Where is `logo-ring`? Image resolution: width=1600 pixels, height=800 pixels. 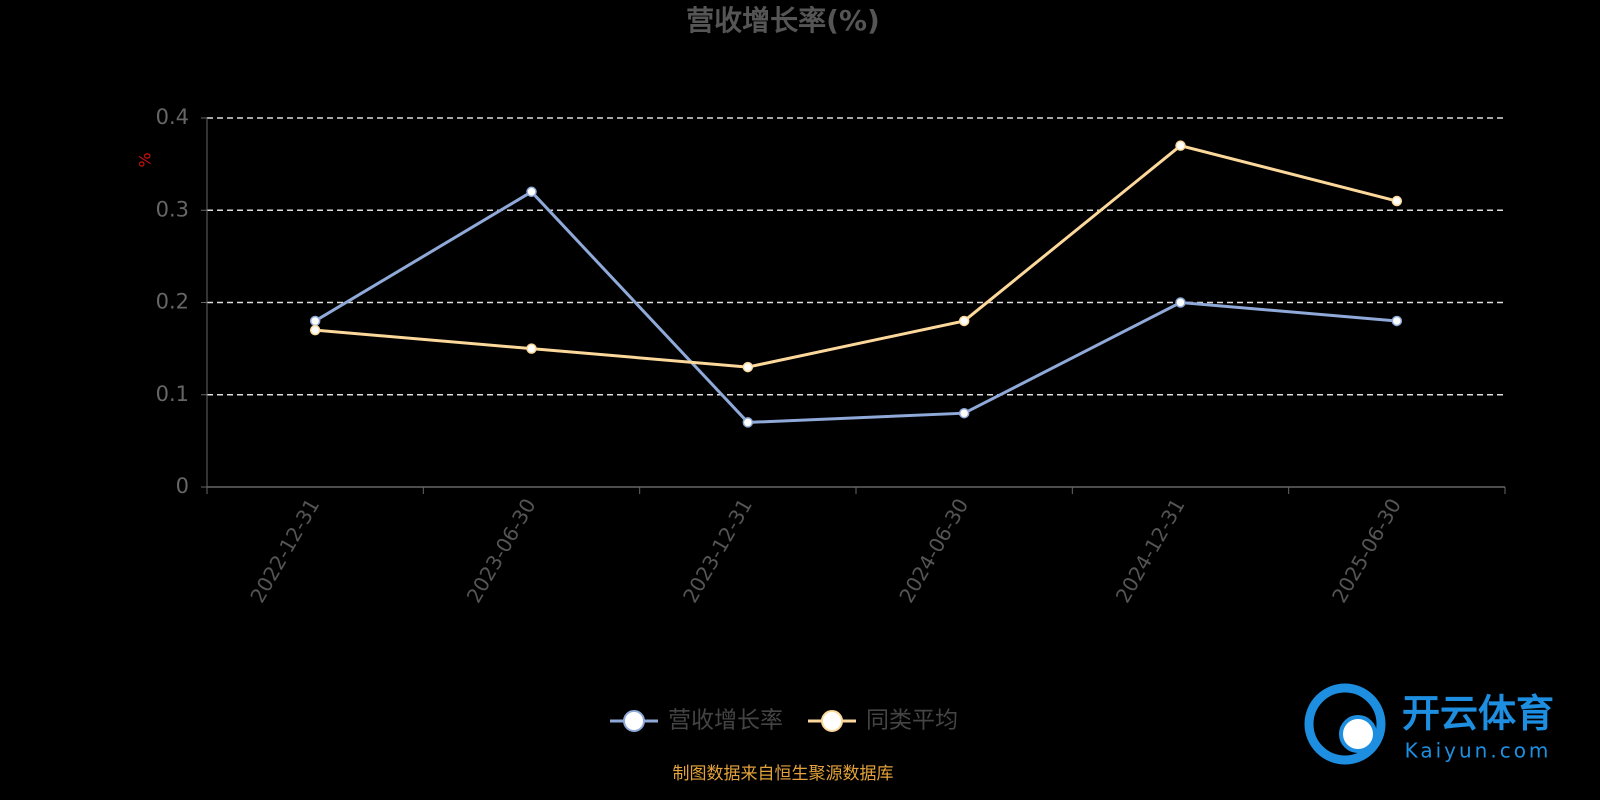 logo-ring is located at coordinates (1345, 724).